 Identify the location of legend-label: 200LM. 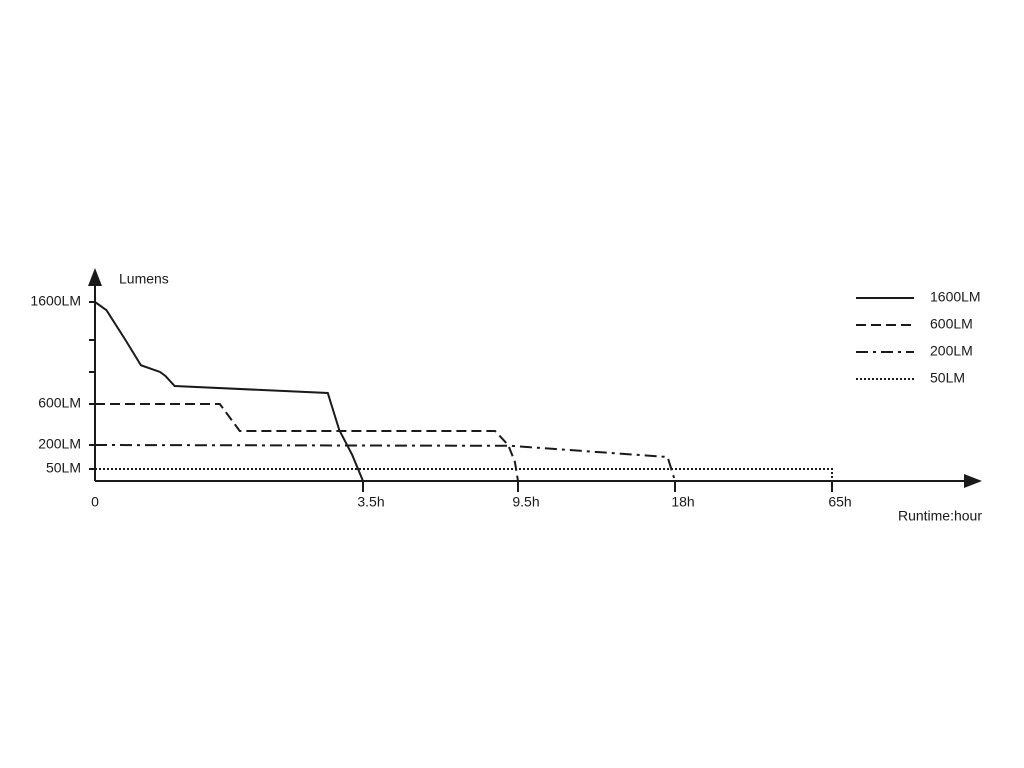
(951, 351).